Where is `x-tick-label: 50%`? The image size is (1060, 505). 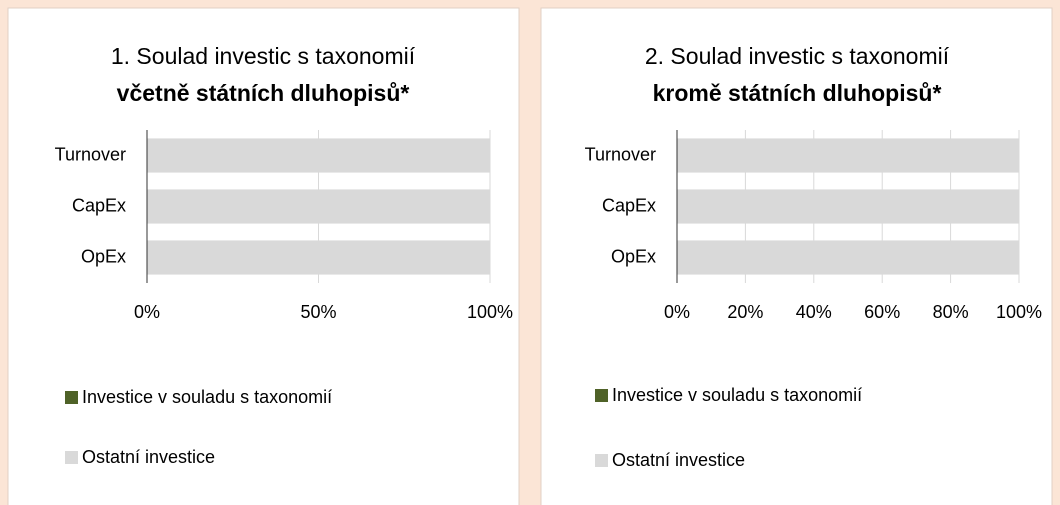 x-tick-label: 50% is located at coordinates (318, 312).